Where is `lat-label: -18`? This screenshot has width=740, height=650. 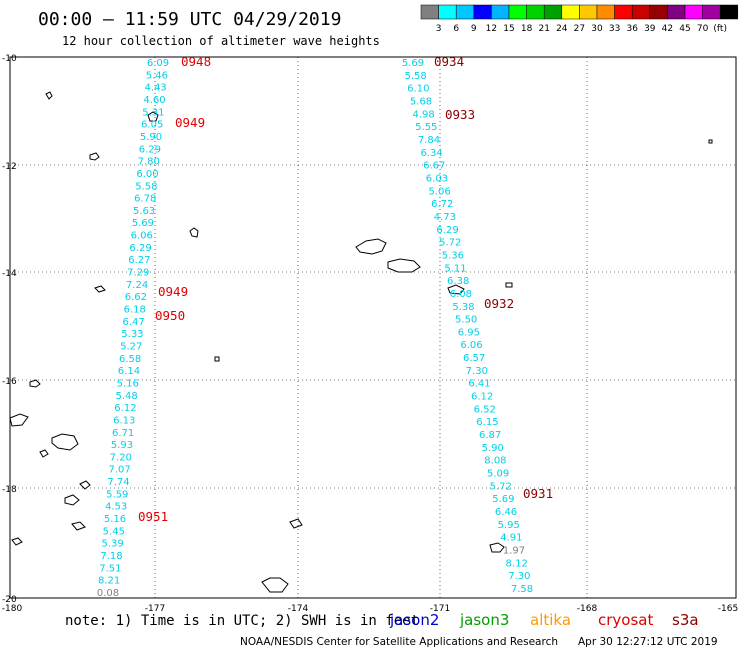 lat-label: -18 is located at coordinates (9, 490).